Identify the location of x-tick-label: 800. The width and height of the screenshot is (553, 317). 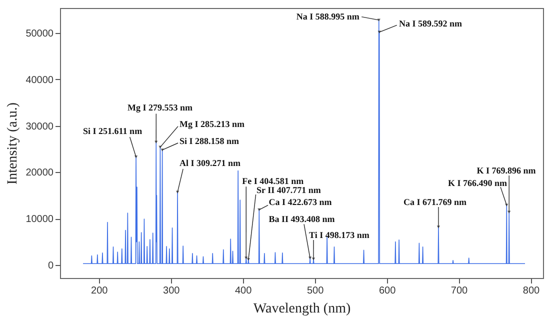
(531, 291).